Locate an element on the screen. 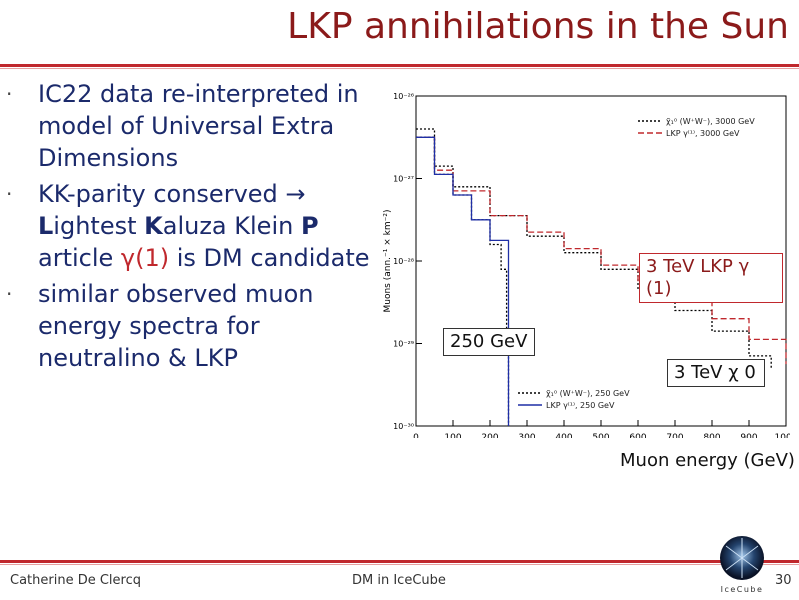 The image size is (799, 600). footer-center: DM in IceCube is located at coordinates (399, 580).